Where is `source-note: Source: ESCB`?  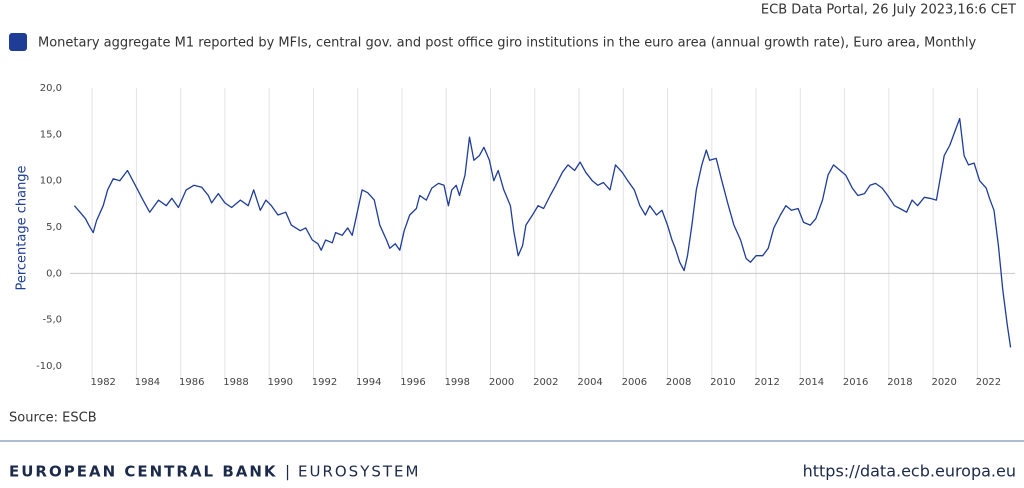 source-note: Source: ESCB is located at coordinates (53, 418).